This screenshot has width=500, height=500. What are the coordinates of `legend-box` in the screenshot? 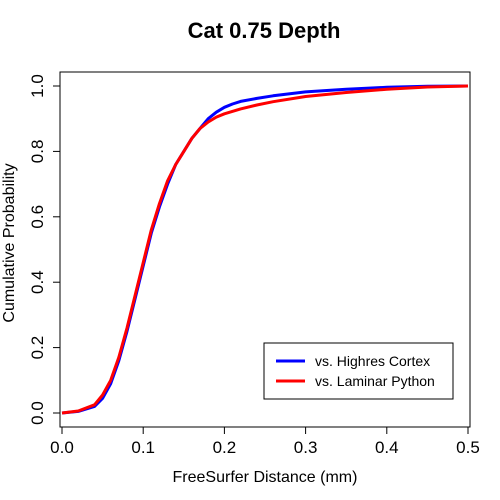 It's located at (358, 371).